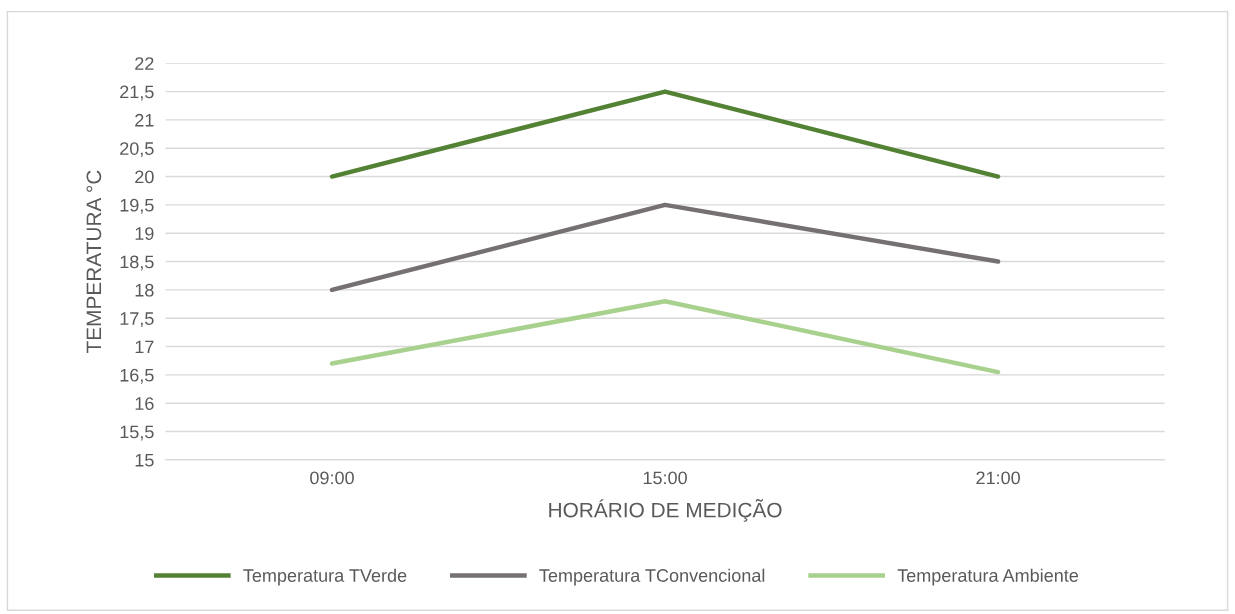 The height and width of the screenshot is (614, 1235). I want to click on y-tick-label: 17, so click(144, 347).